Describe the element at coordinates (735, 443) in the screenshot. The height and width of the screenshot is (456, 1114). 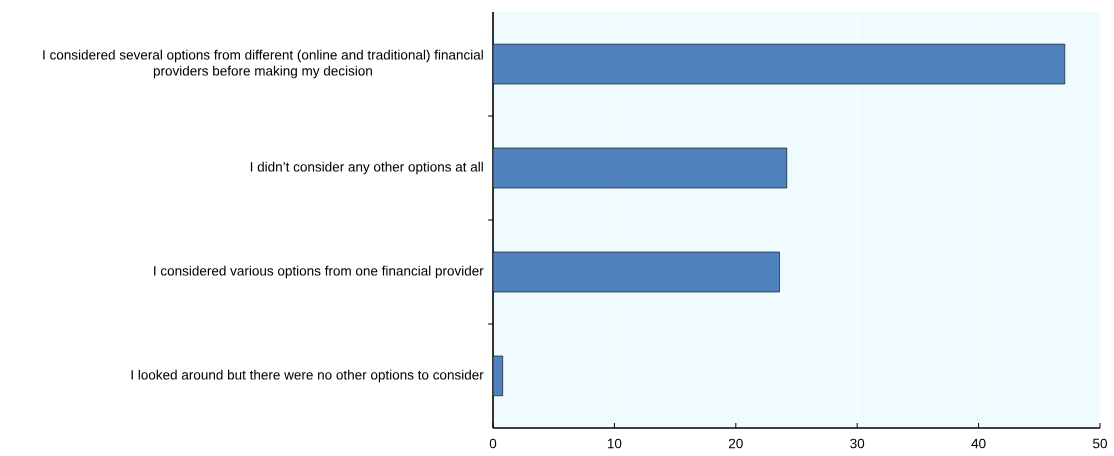
I see `x-tick-label: 20` at that location.